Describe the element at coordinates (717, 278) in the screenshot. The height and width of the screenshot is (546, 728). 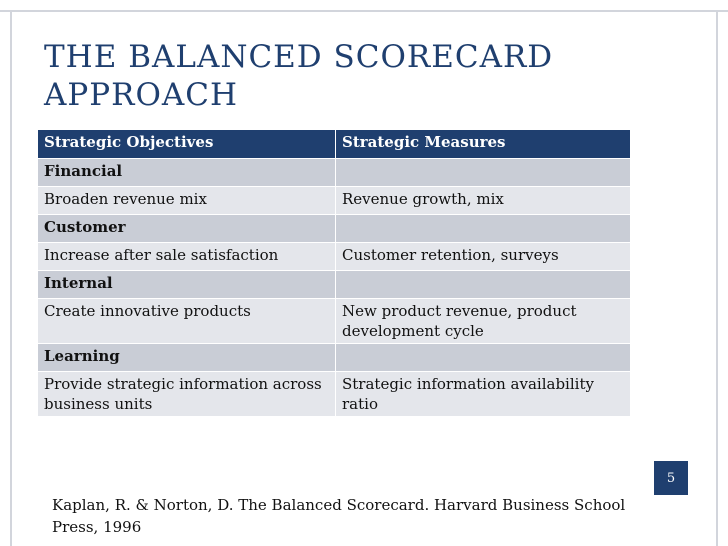
I see `slide-right-rule` at that location.